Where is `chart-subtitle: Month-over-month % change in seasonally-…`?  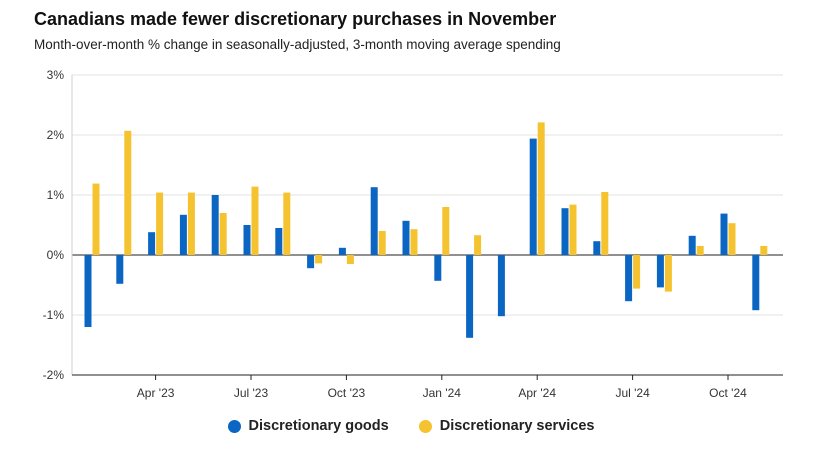
chart-subtitle: Month-over-month % change in seasonally-… is located at coordinates (297, 44).